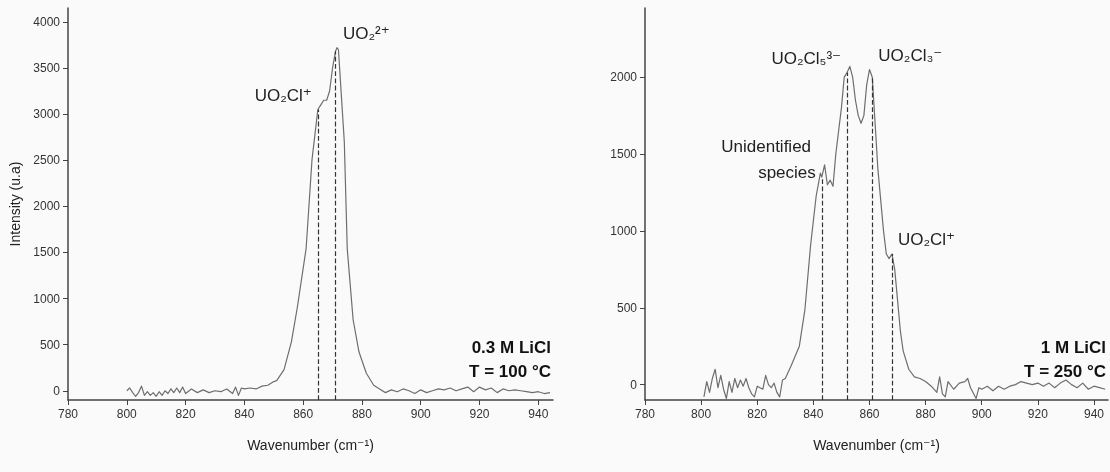 This screenshot has height=472, width=1110. Describe the element at coordinates (1073, 347) in the screenshot. I see `annotation: 1 M LiCl` at that location.